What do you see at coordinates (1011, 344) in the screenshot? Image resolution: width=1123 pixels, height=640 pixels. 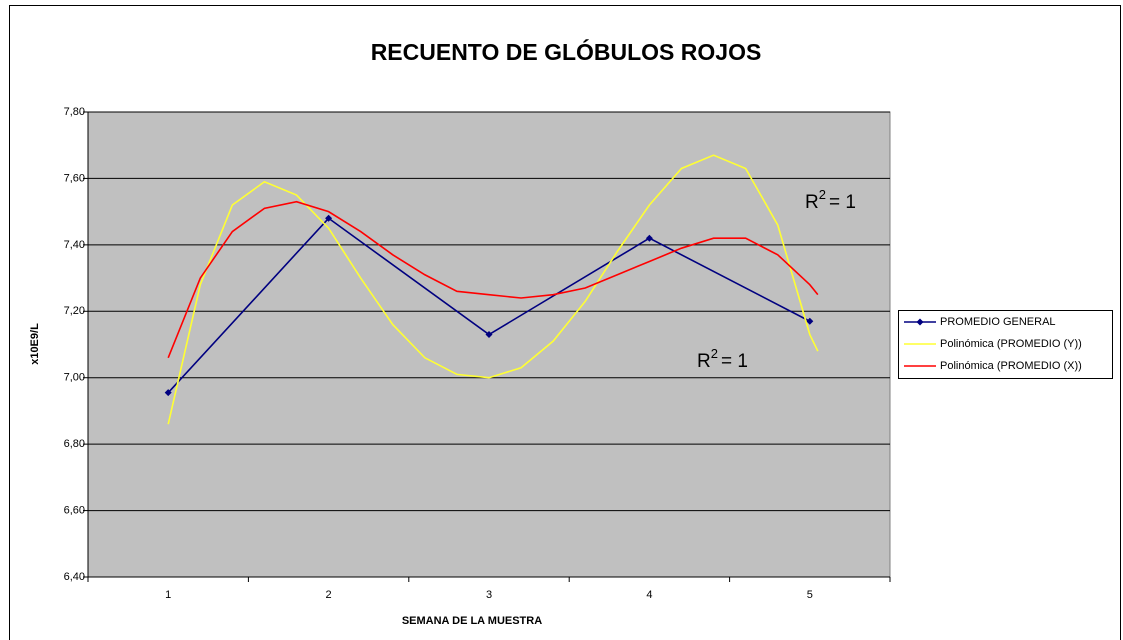 I see `legend-label: Polinómica (PROMEDIO (Y))` at bounding box center [1011, 344].